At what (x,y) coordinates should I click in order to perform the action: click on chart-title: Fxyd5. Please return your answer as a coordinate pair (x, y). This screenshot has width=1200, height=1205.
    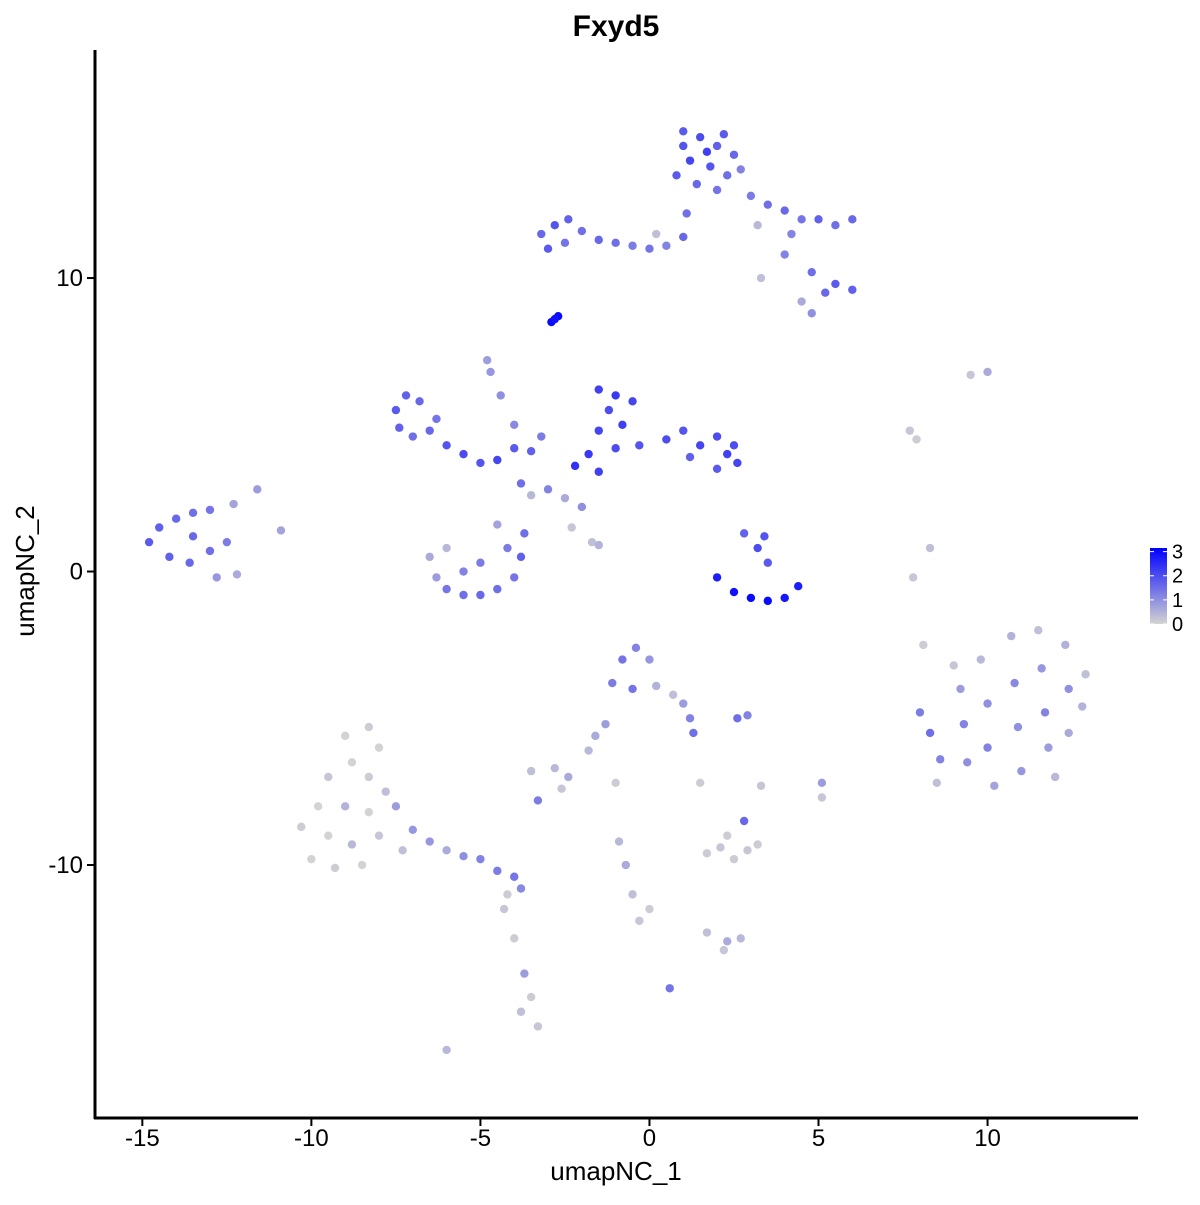
    Looking at the image, I should click on (616, 26).